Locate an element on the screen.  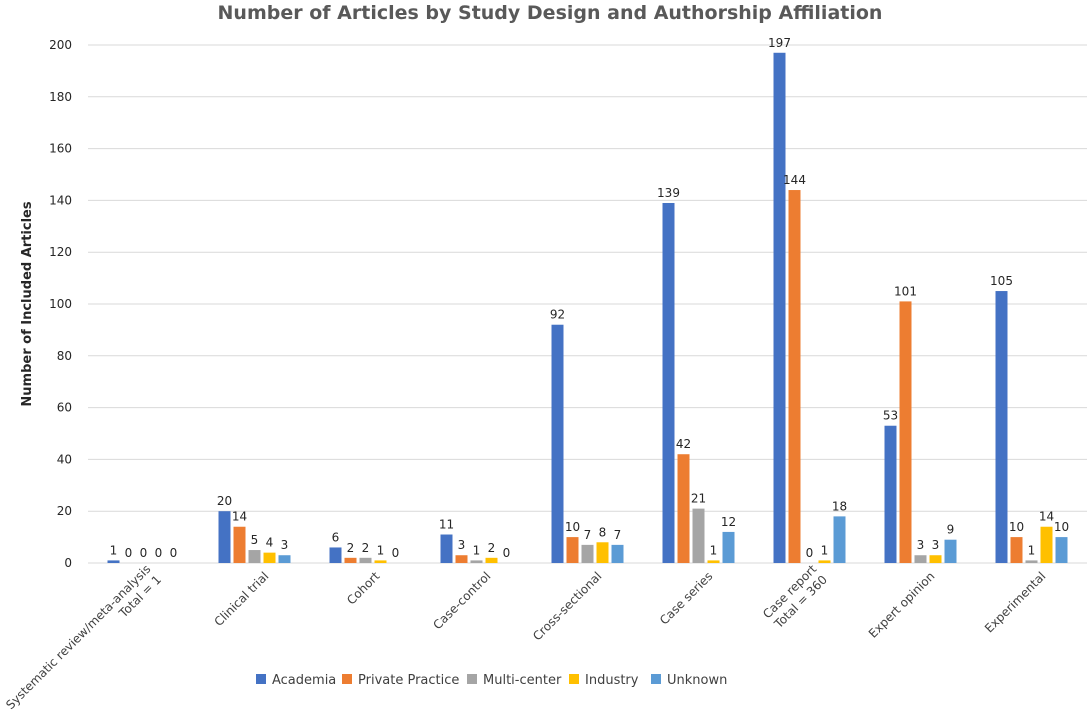
data-label: 12 is located at coordinates (728, 522).